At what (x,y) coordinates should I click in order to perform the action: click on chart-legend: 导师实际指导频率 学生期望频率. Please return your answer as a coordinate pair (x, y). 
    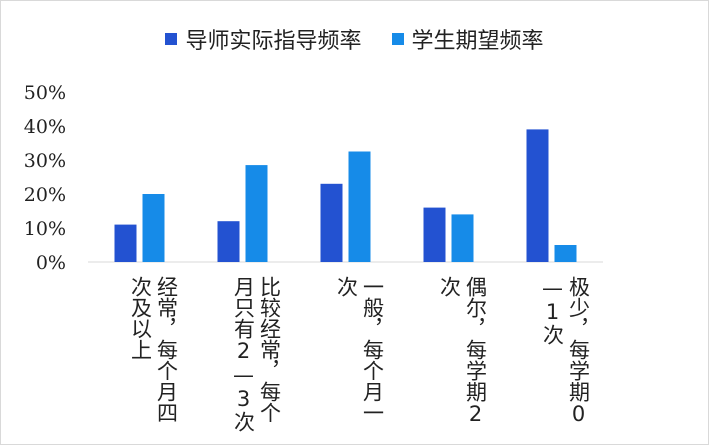
    Looking at the image, I should click on (354, 39).